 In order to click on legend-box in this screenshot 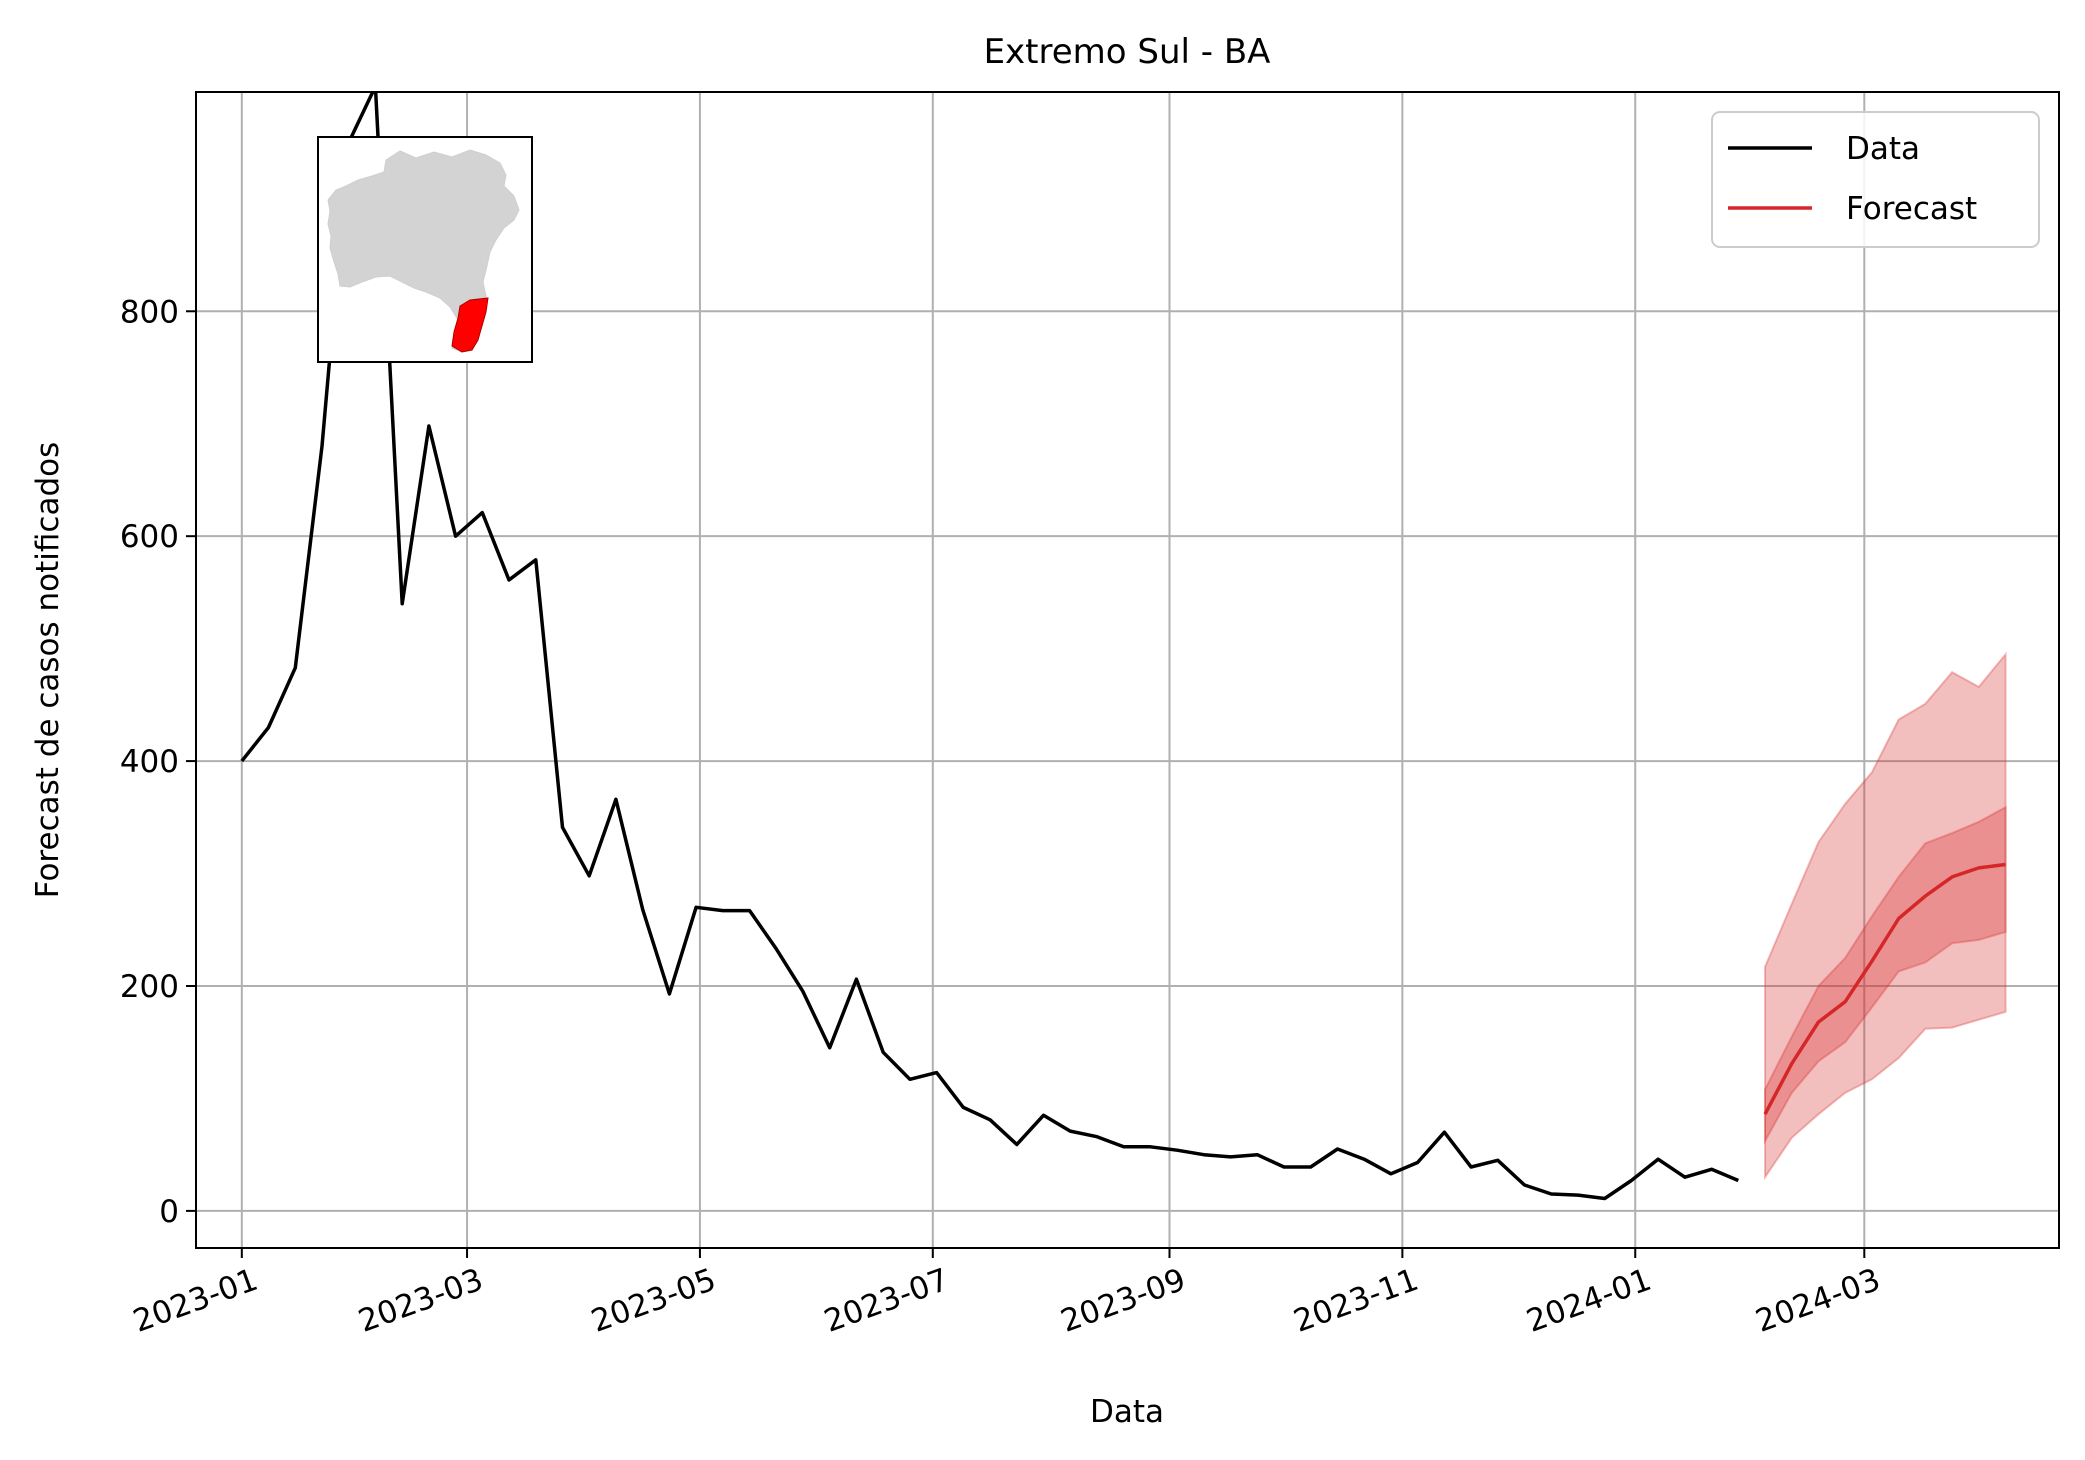, I will do `click(1875, 179)`.